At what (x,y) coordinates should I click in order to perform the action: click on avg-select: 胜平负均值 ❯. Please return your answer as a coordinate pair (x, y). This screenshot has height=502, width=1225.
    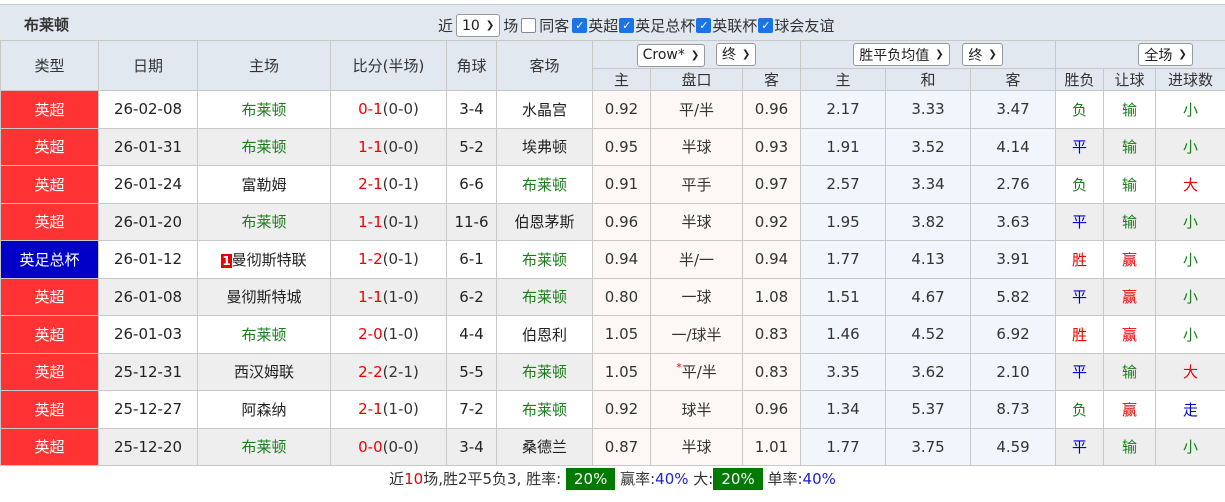
    Looking at the image, I should click on (901, 54).